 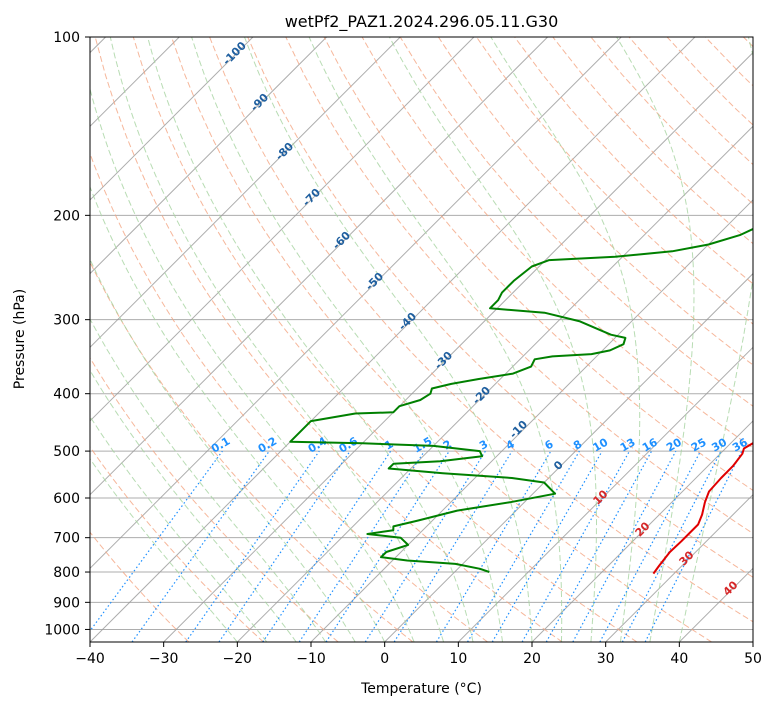 What do you see at coordinates (90, 659) in the screenshot?
I see `x-tick-label: −40` at bounding box center [90, 659].